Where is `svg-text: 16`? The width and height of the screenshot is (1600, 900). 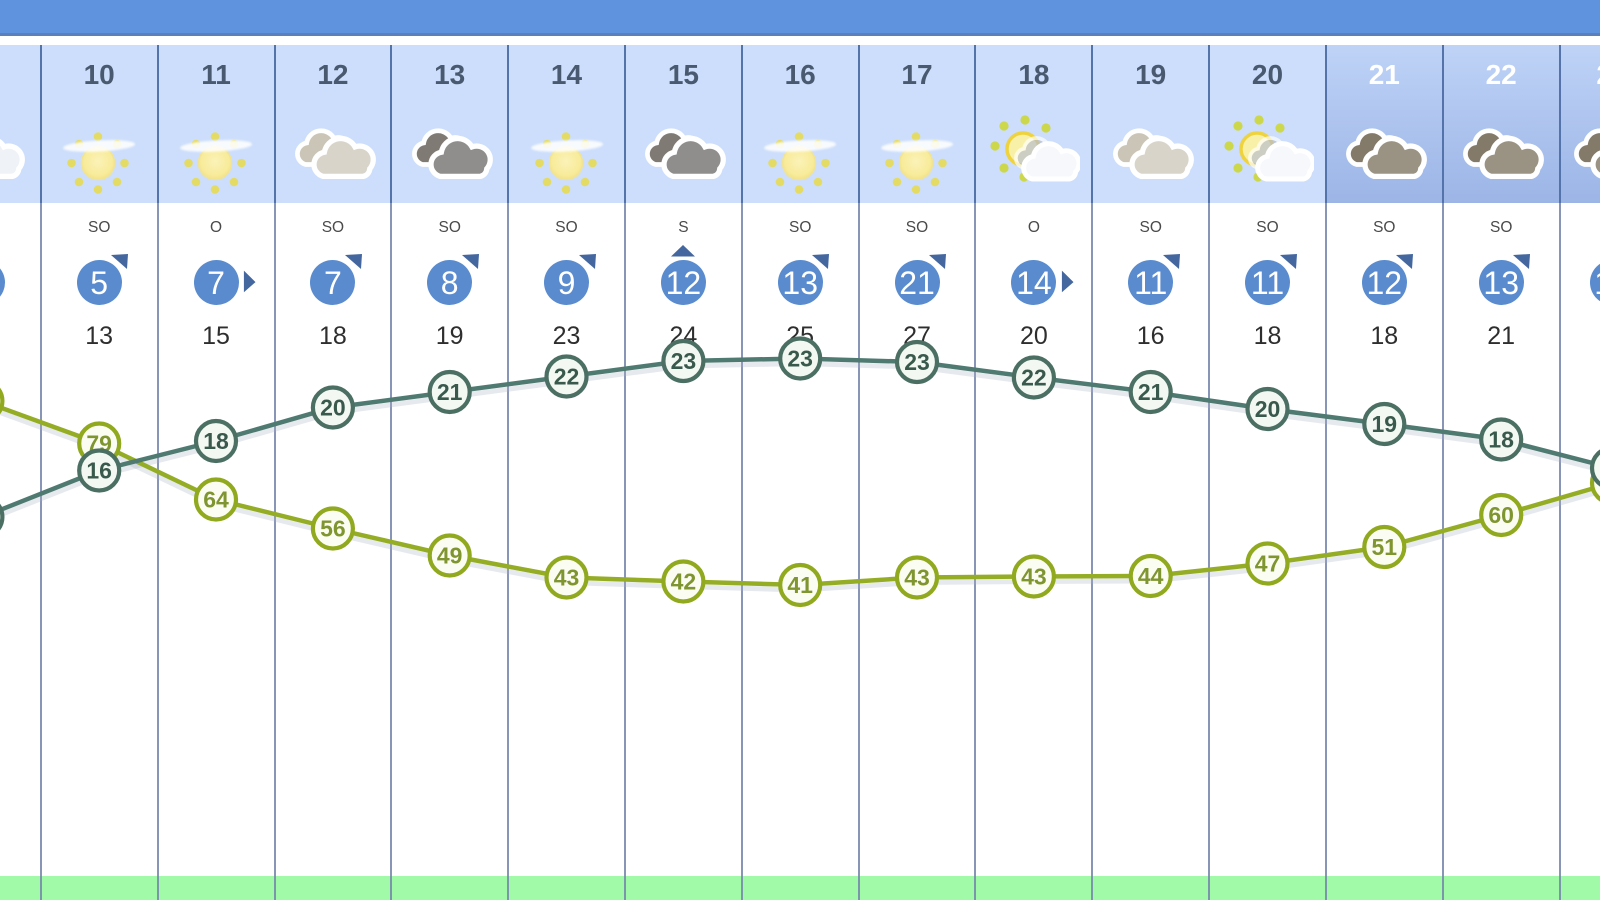
svg-text: 16 is located at coordinates (99, 471).